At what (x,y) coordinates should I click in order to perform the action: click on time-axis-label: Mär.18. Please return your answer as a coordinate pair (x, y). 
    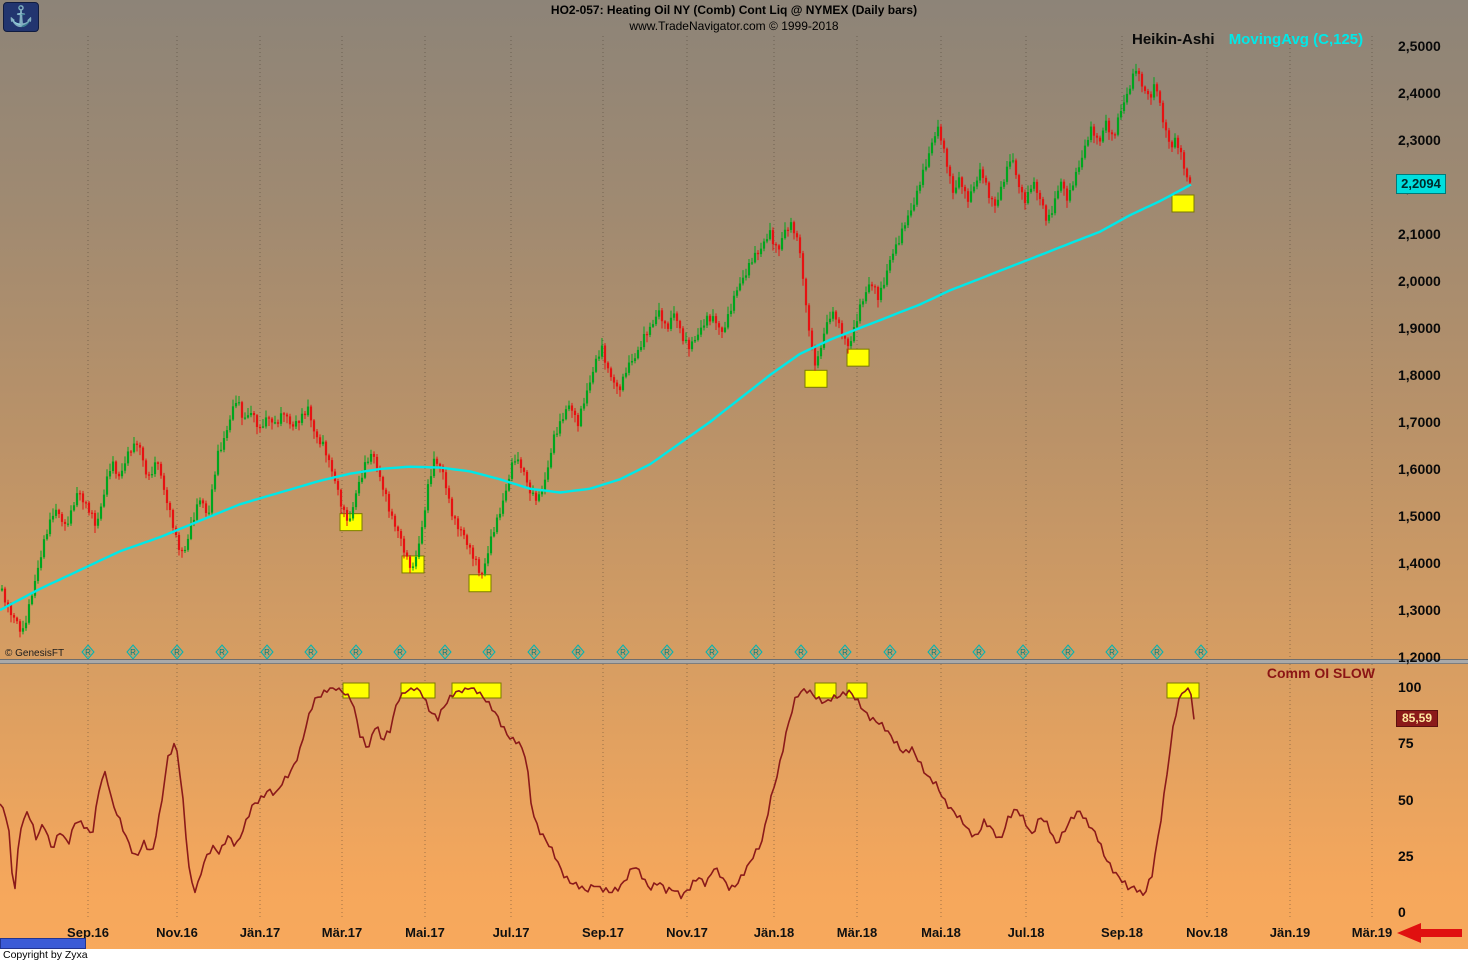
    Looking at the image, I should click on (857, 932).